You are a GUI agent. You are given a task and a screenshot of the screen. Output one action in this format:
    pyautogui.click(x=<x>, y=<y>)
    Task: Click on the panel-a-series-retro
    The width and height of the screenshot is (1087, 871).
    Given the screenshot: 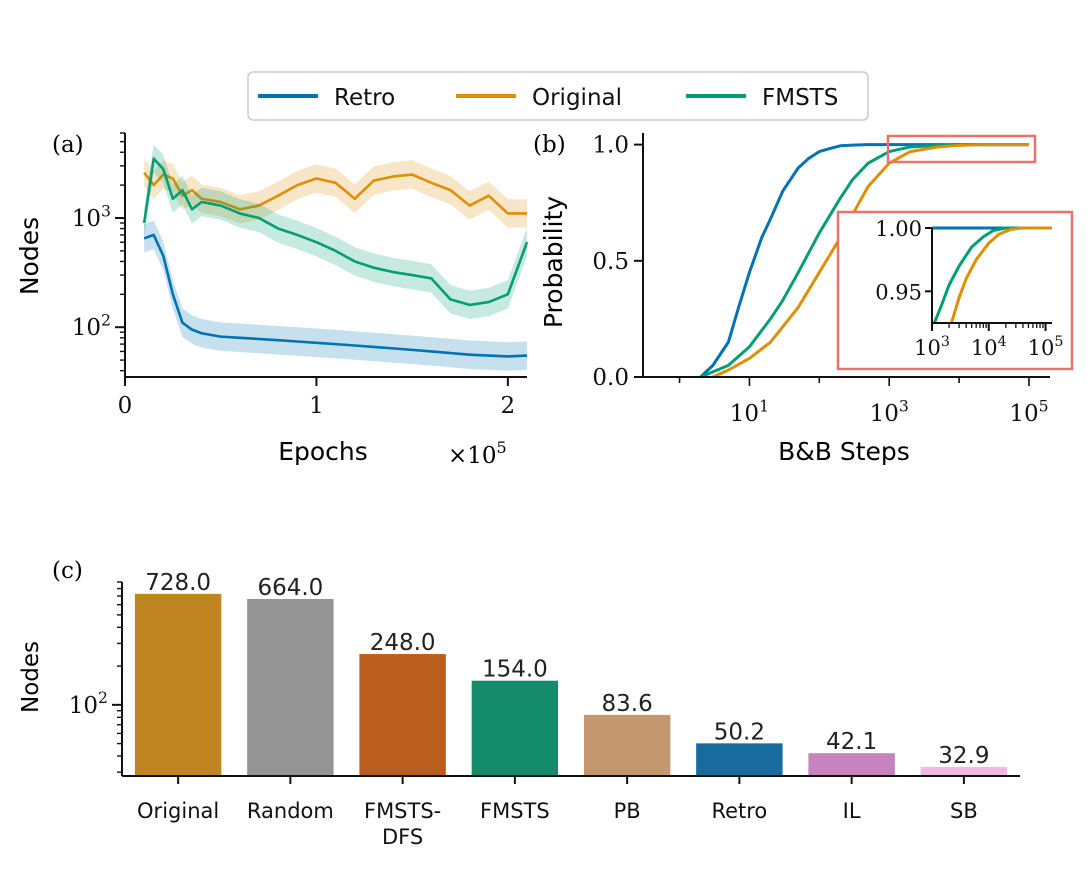 What is the action you would take?
    pyautogui.click(x=335, y=295)
    